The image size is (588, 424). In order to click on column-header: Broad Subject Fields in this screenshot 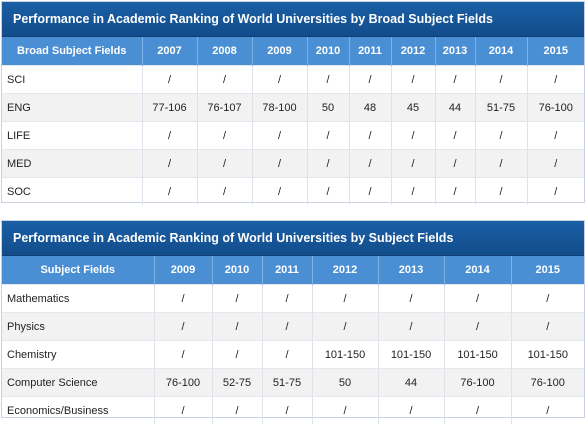, I will do `click(72, 51)`.